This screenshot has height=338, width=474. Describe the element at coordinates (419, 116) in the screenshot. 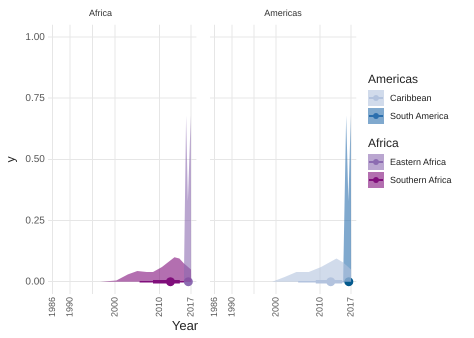

I see `legend-label: South America` at that location.